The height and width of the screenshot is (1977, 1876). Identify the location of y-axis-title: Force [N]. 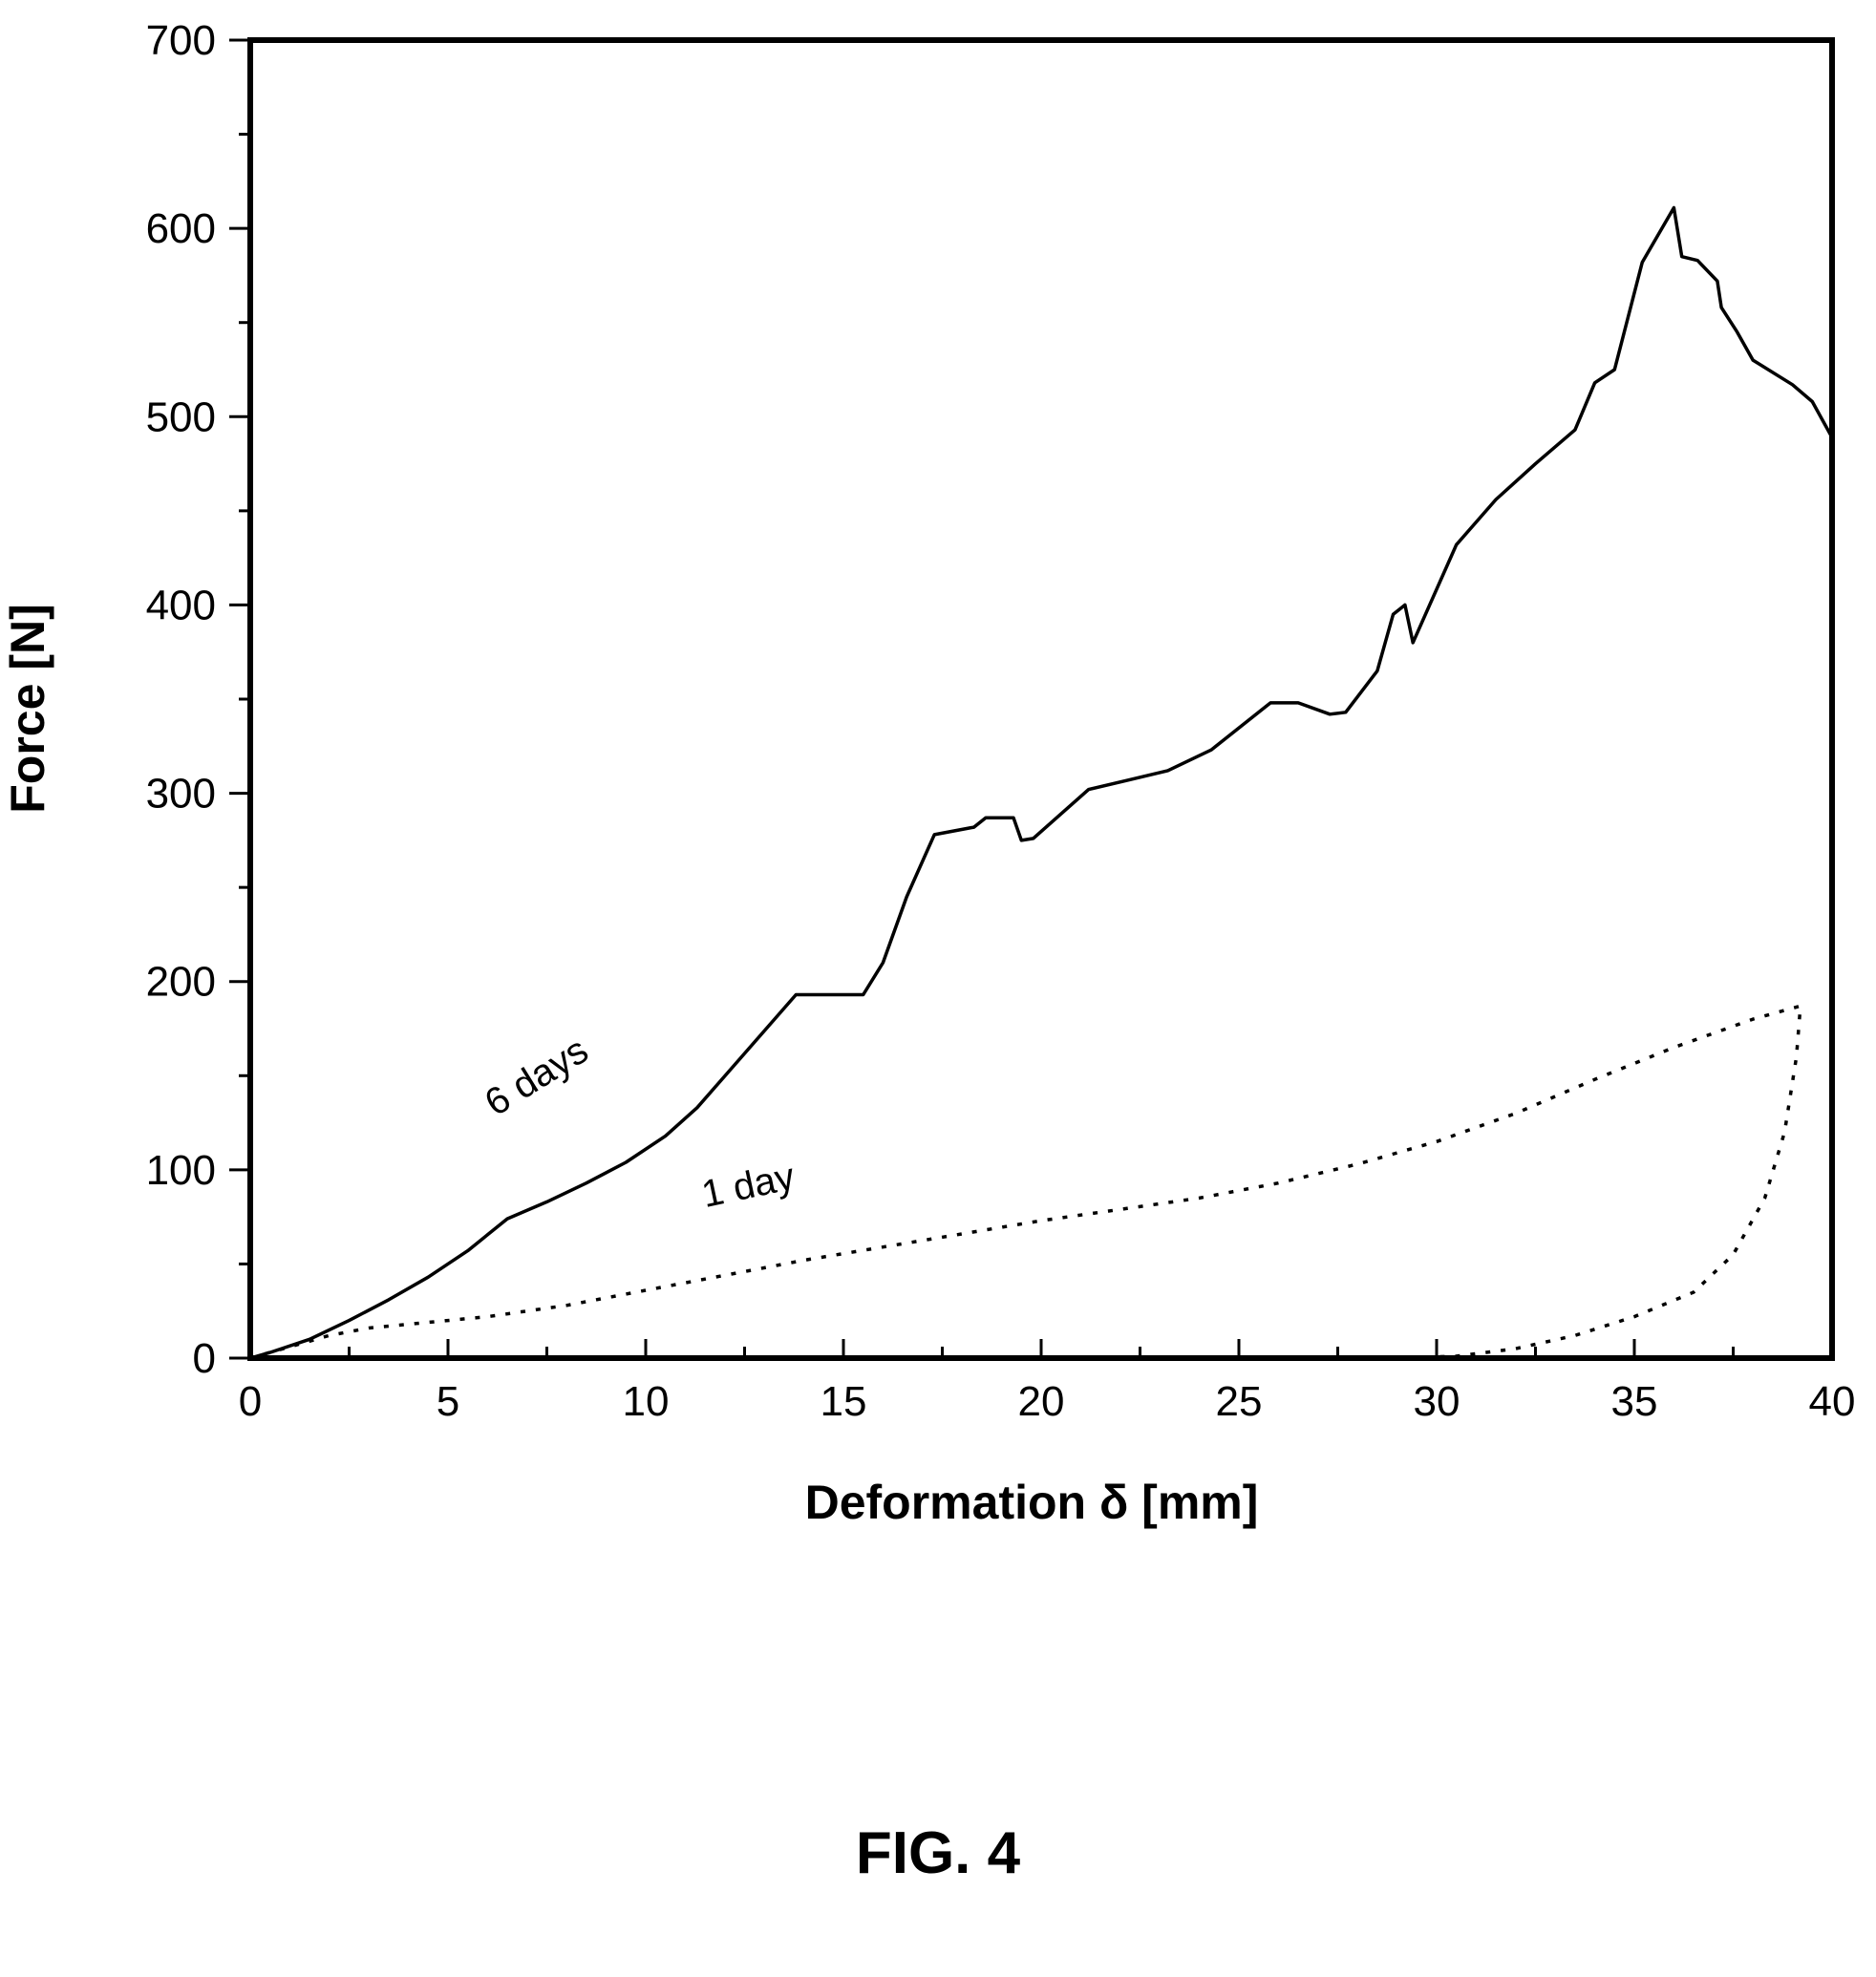
(27, 708).